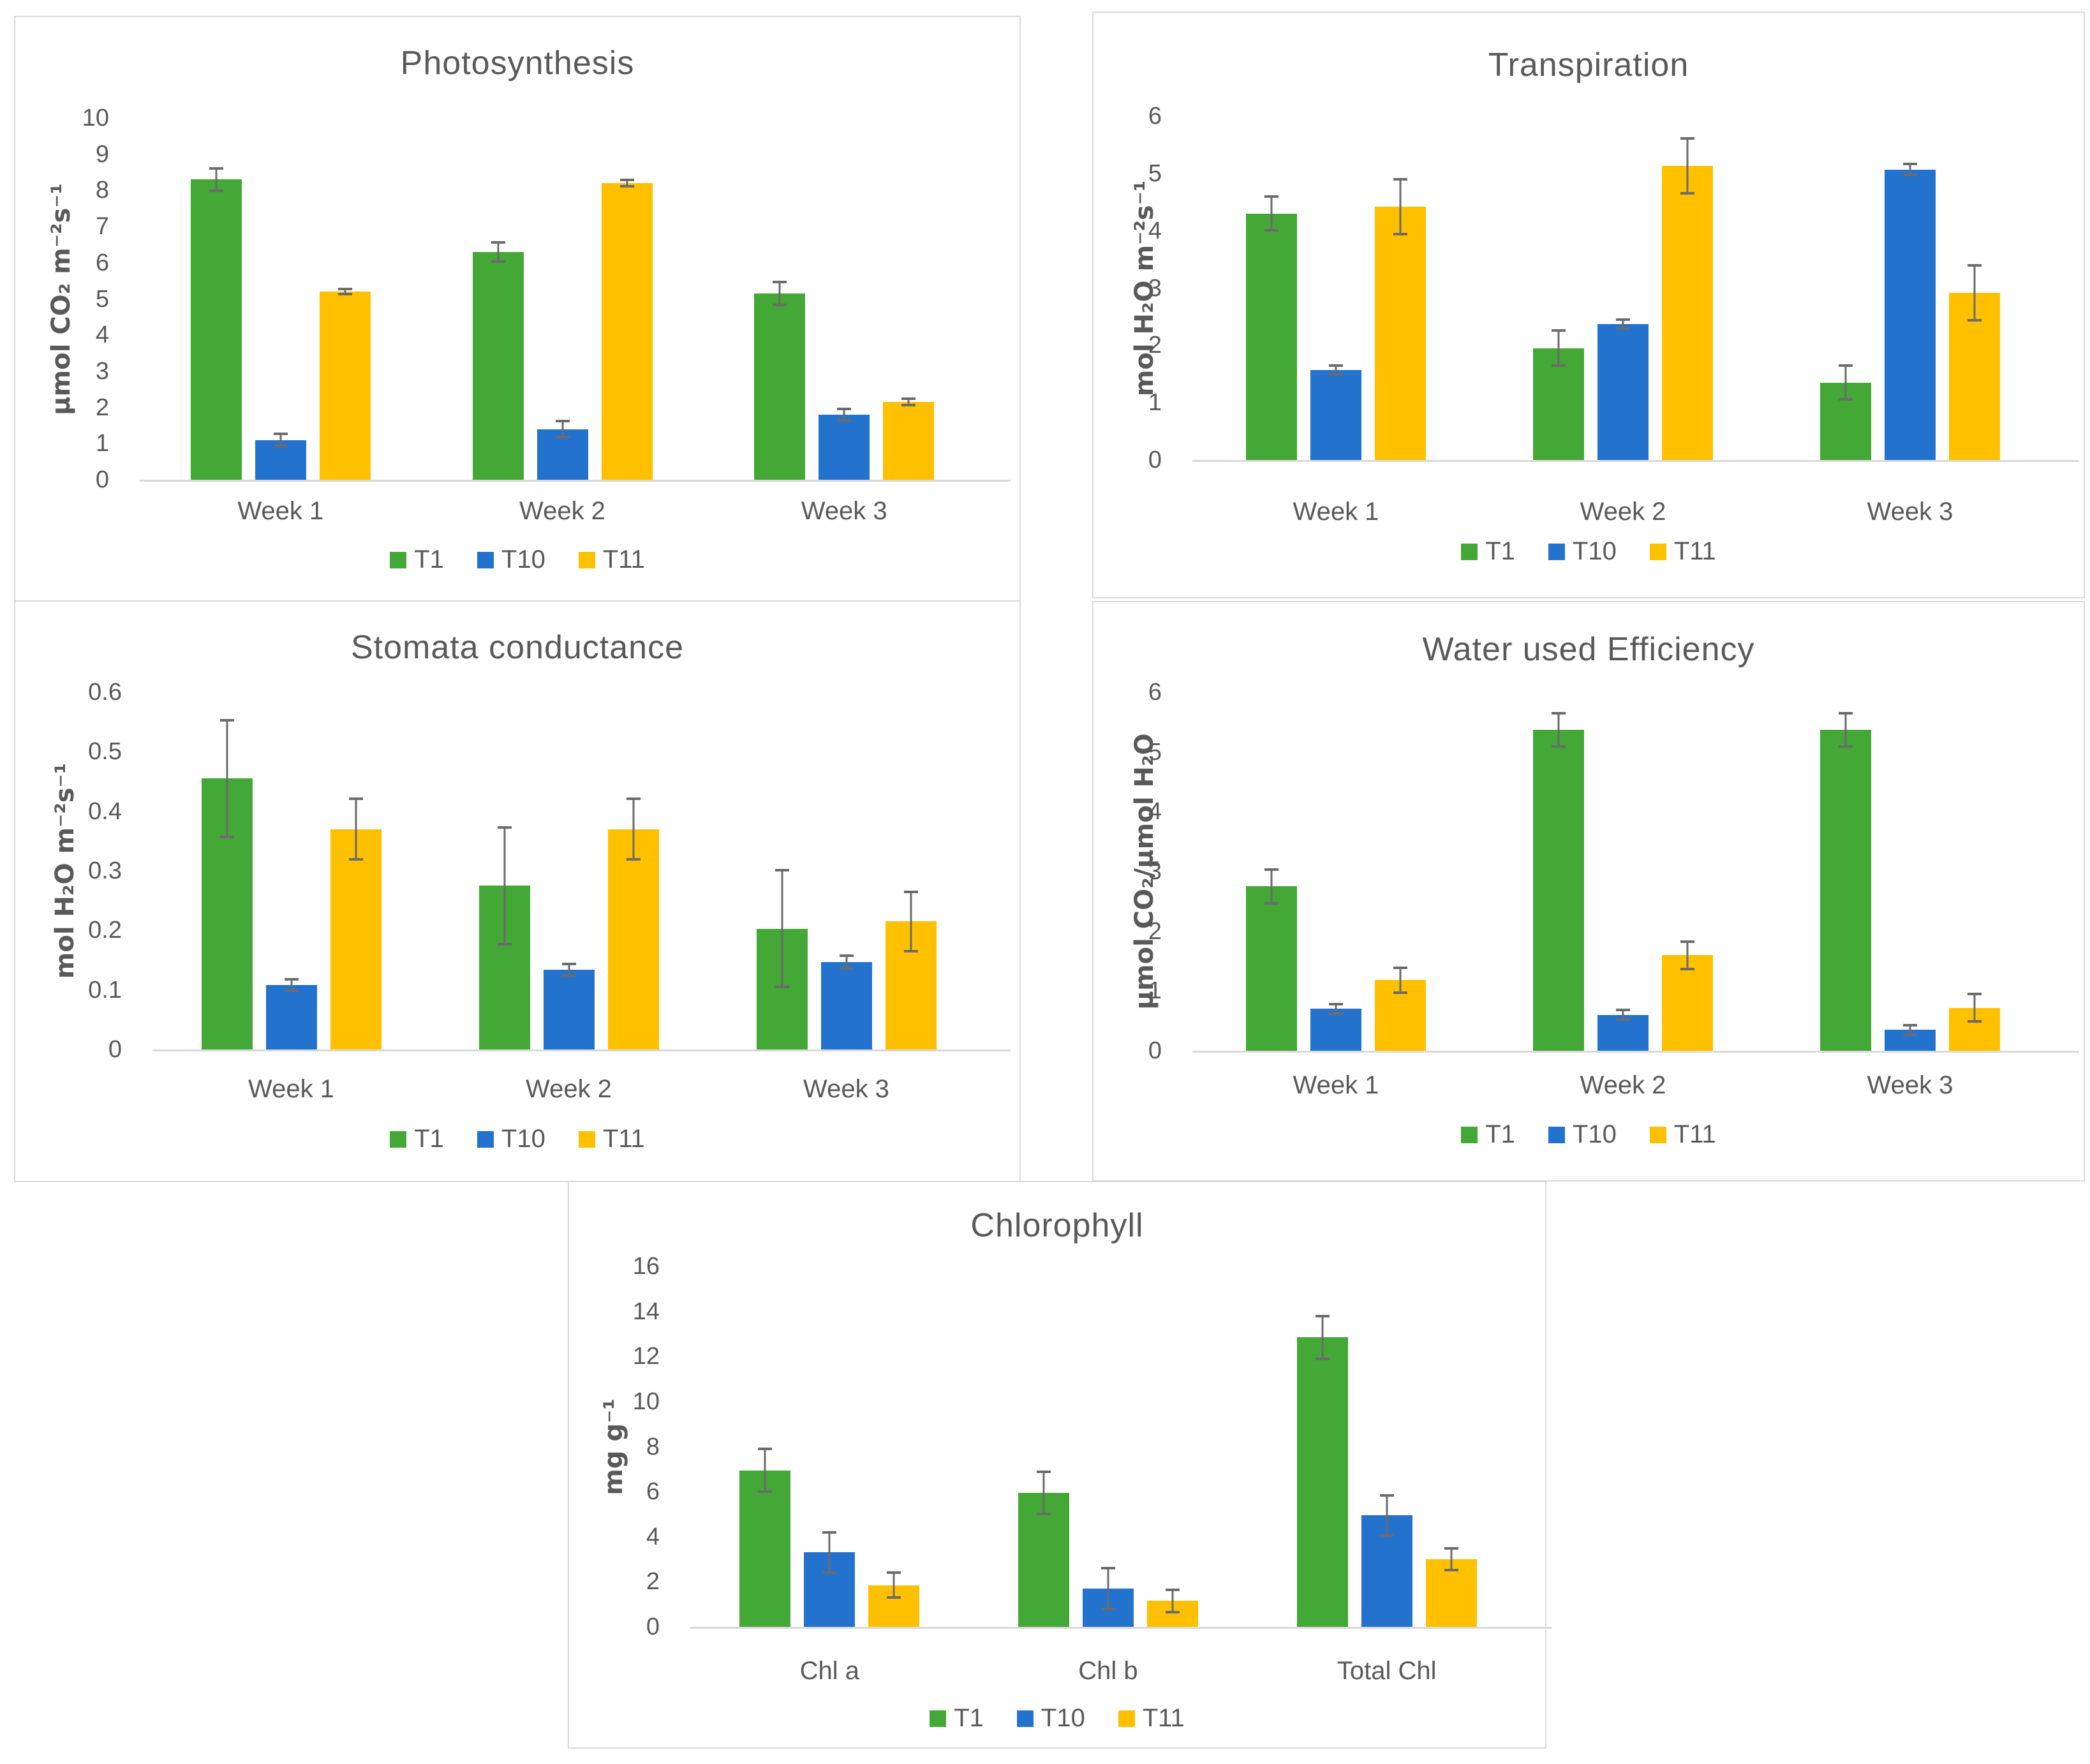  What do you see at coordinates (646, 1356) in the screenshot?
I see `y-tick-label: 12` at bounding box center [646, 1356].